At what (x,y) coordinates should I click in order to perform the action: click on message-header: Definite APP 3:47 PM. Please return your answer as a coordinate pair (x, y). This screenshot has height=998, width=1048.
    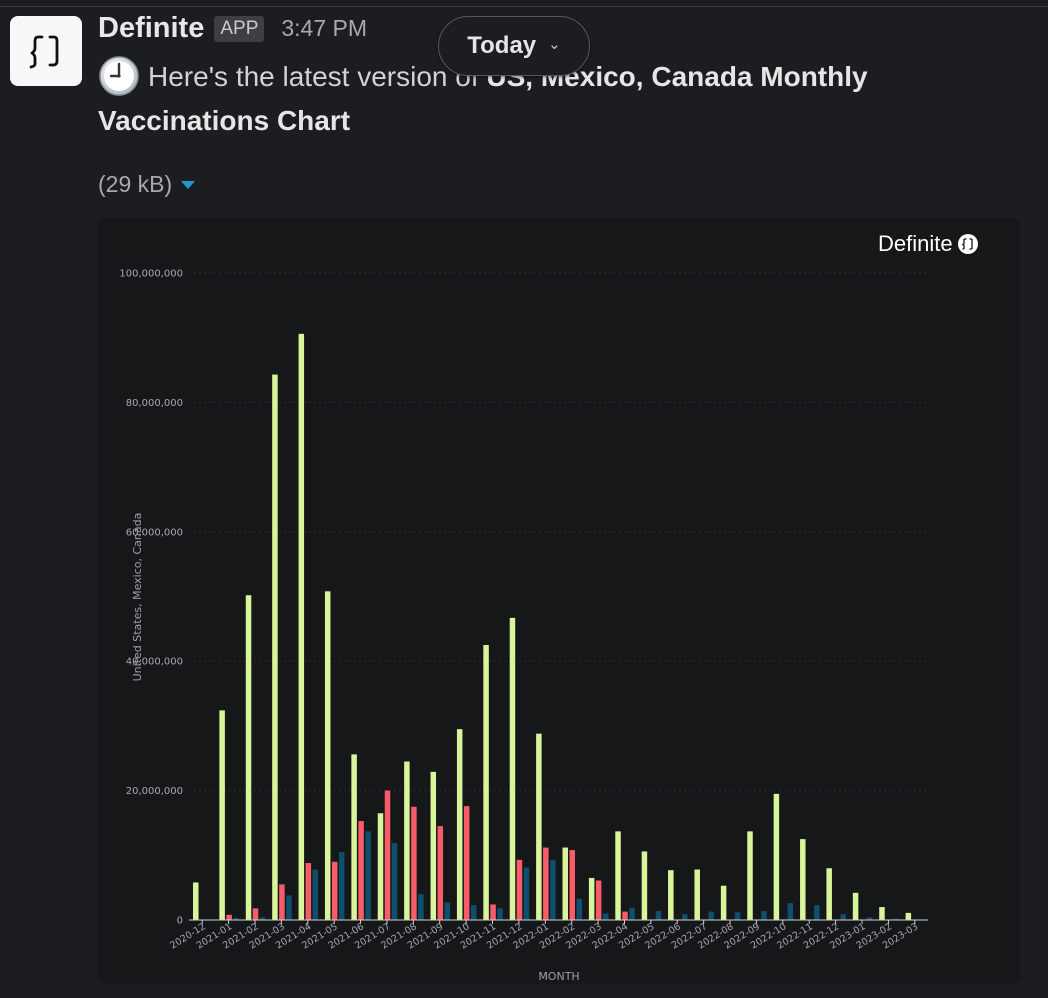
    Looking at the image, I should click on (232, 28).